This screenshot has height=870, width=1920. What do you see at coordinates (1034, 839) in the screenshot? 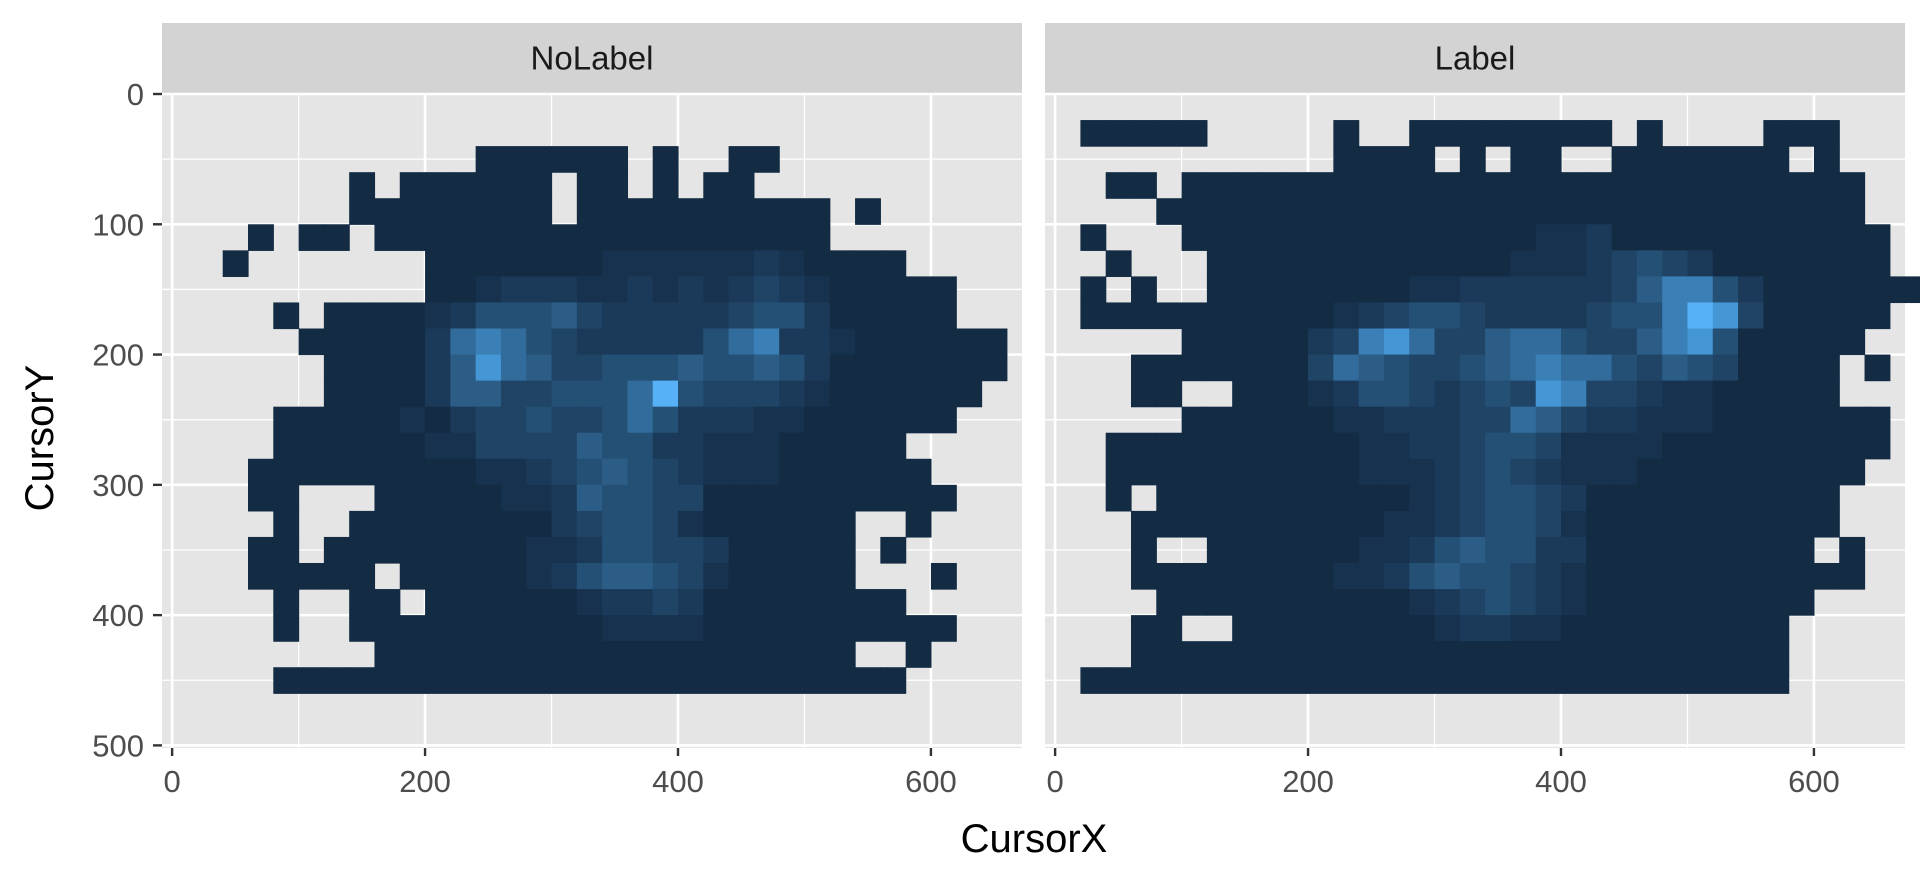
I see `x-axis-title: CursorX` at bounding box center [1034, 839].